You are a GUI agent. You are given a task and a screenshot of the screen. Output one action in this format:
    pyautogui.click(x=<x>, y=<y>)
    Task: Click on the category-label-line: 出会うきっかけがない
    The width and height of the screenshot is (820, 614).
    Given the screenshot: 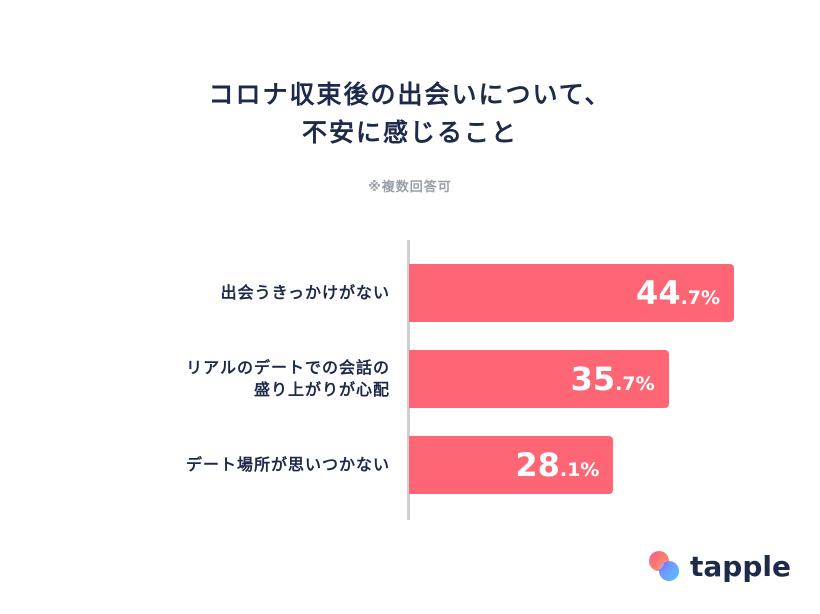 What is the action you would take?
    pyautogui.click(x=305, y=292)
    